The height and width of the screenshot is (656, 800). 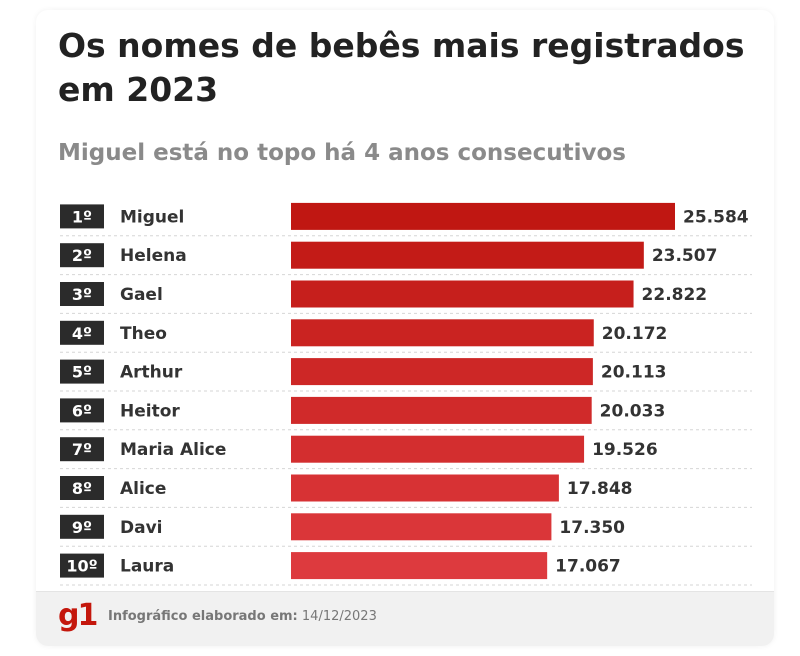 I want to click on footer: g1 Infográfico elaborado em: 14/12/2023, so click(x=405, y=618).